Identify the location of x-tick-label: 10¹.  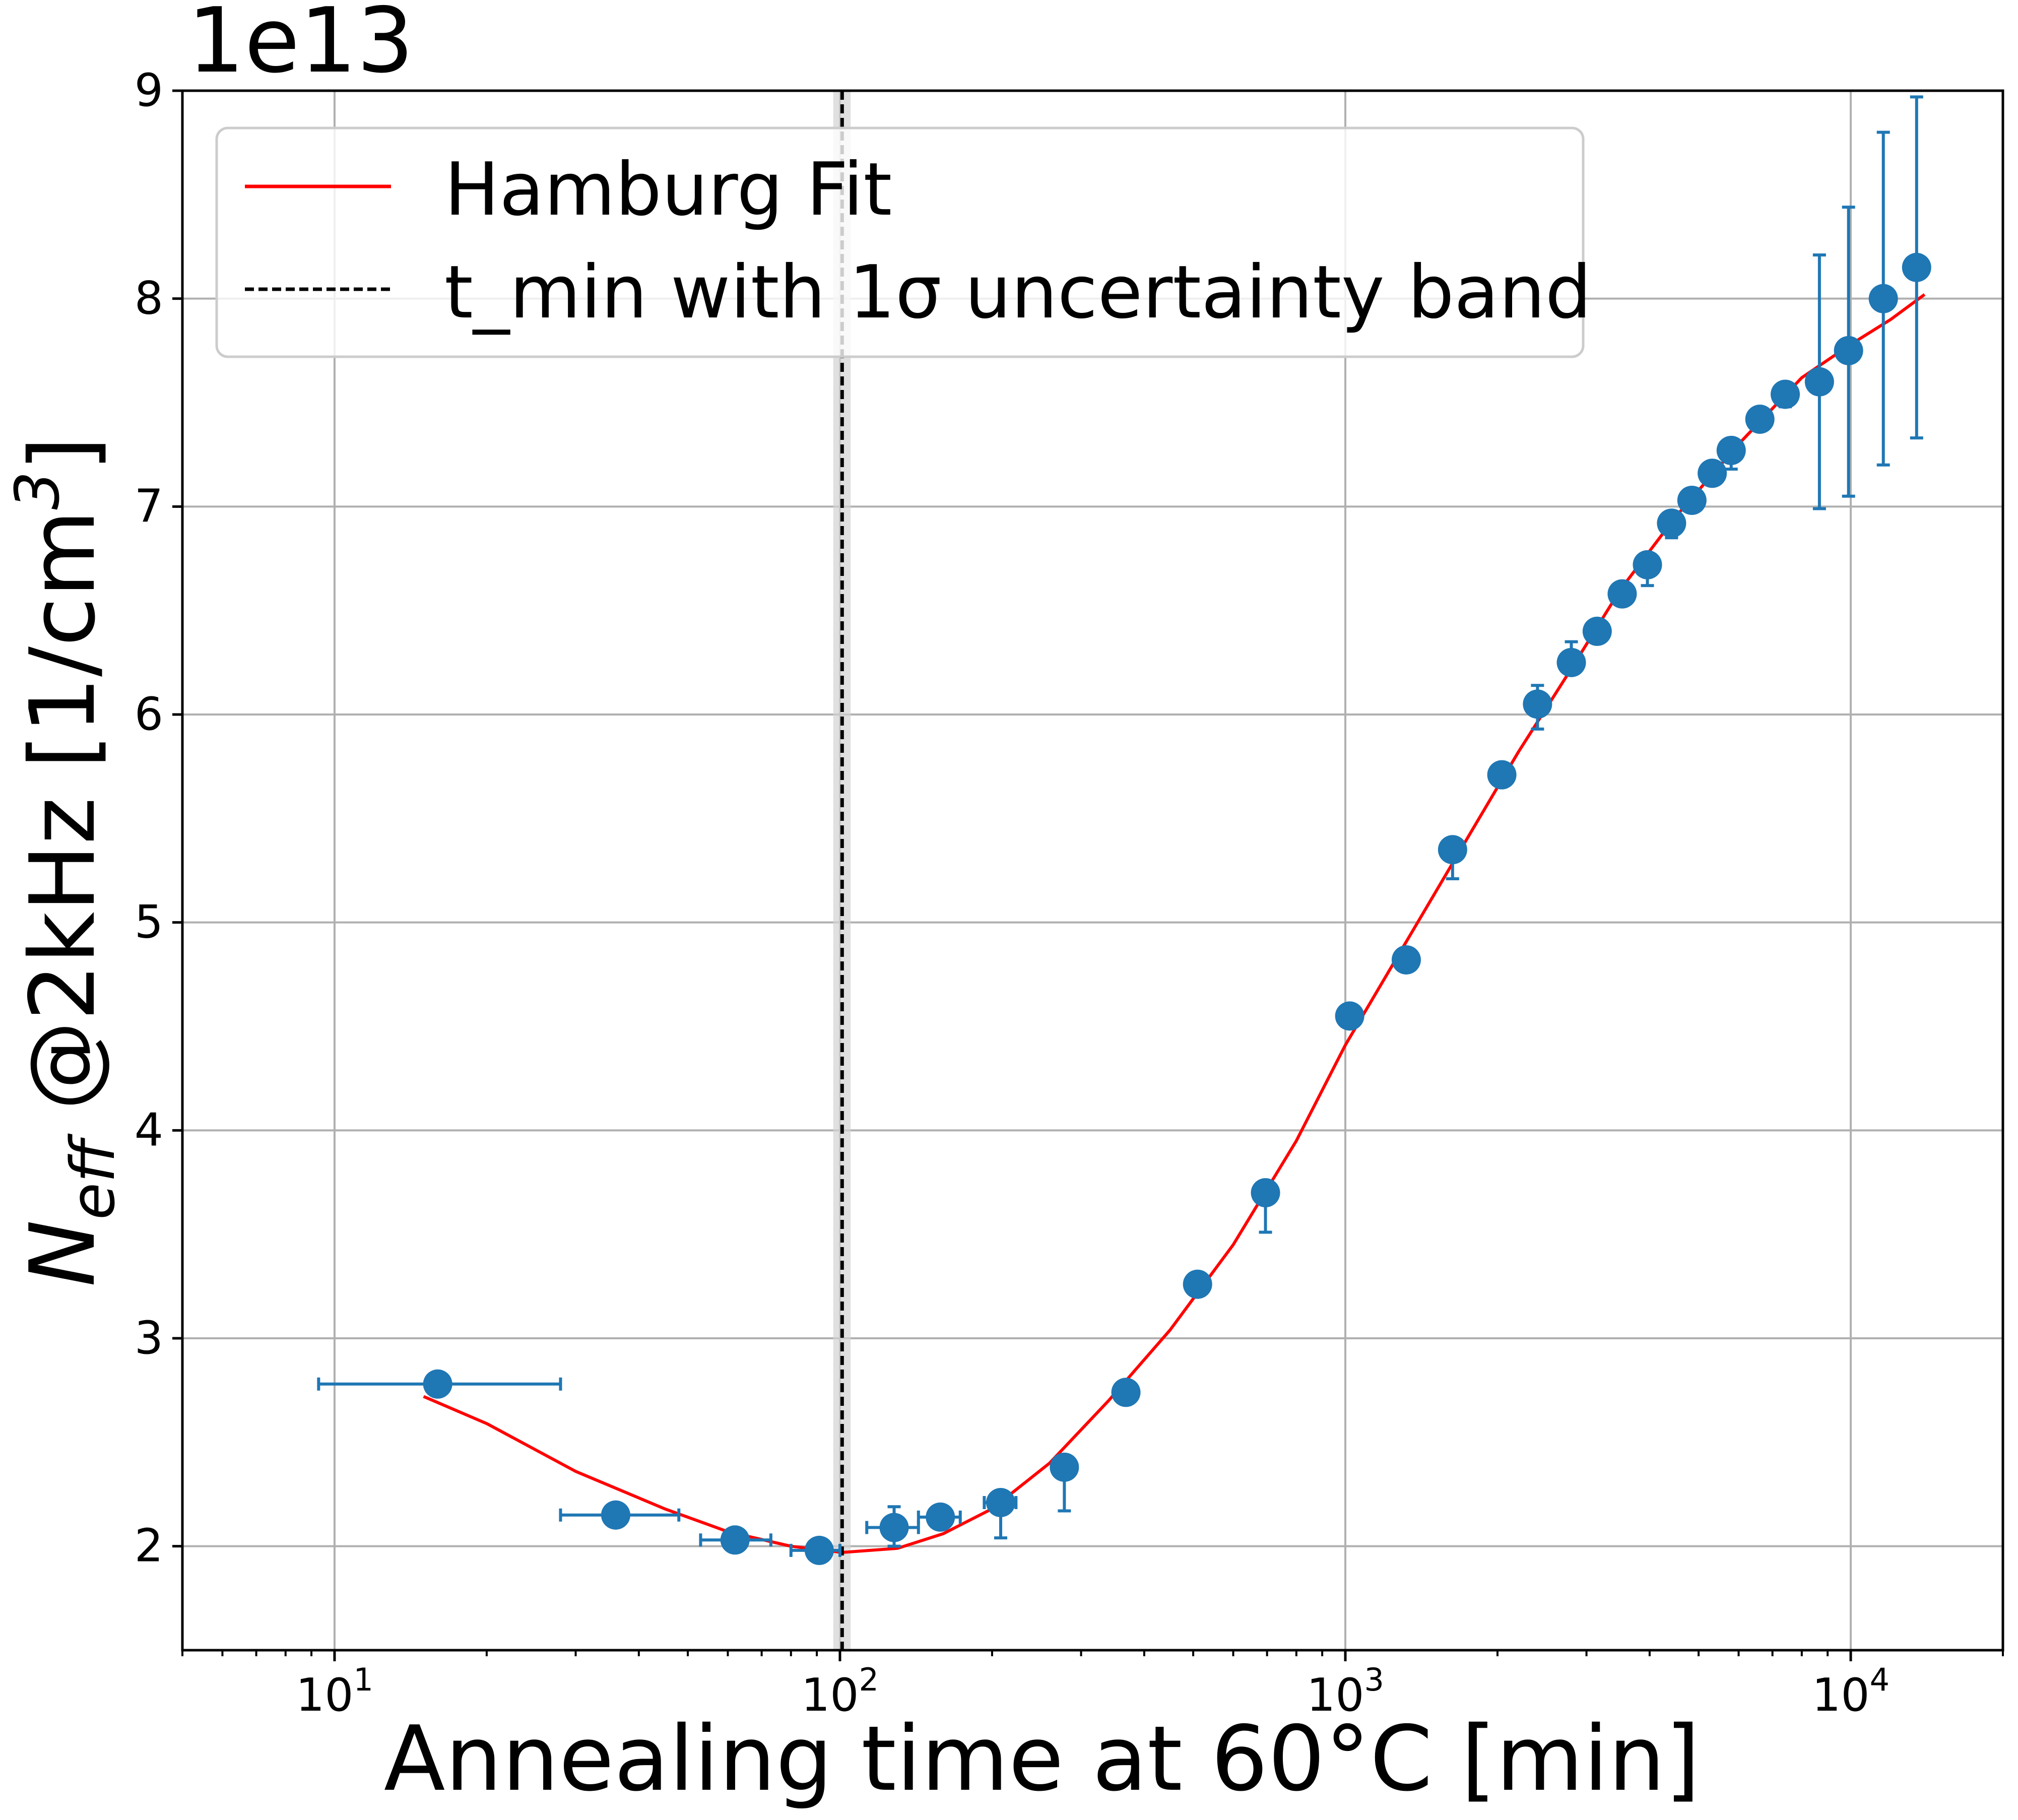
(334, 1691).